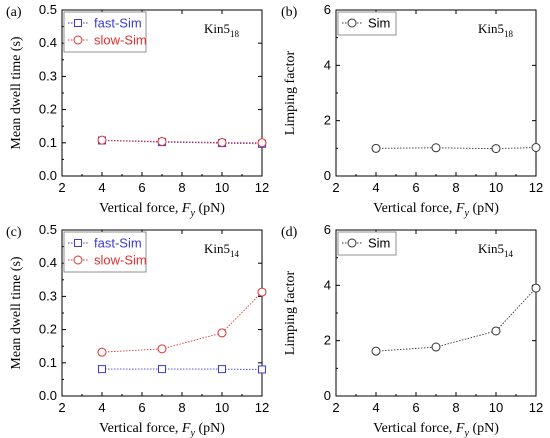 This screenshot has width=550, height=438. I want to click on y-tick-label: 0.1, so click(48, 142).